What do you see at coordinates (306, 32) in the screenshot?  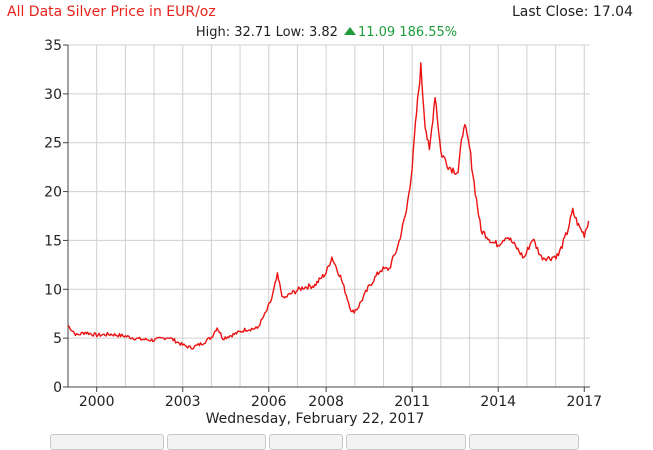 I see `low-value: Low: 3.82` at bounding box center [306, 32].